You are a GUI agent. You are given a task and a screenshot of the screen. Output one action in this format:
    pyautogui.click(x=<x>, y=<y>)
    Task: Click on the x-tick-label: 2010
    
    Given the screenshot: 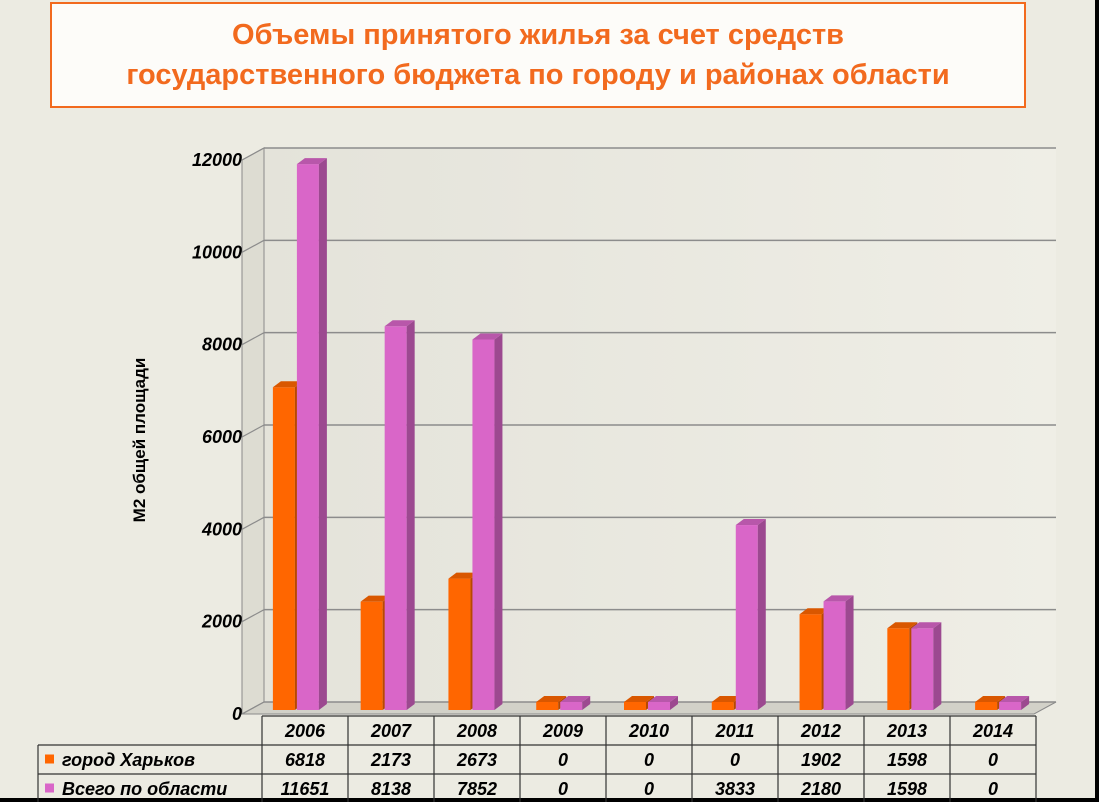 What is the action you would take?
    pyautogui.click(x=648, y=731)
    